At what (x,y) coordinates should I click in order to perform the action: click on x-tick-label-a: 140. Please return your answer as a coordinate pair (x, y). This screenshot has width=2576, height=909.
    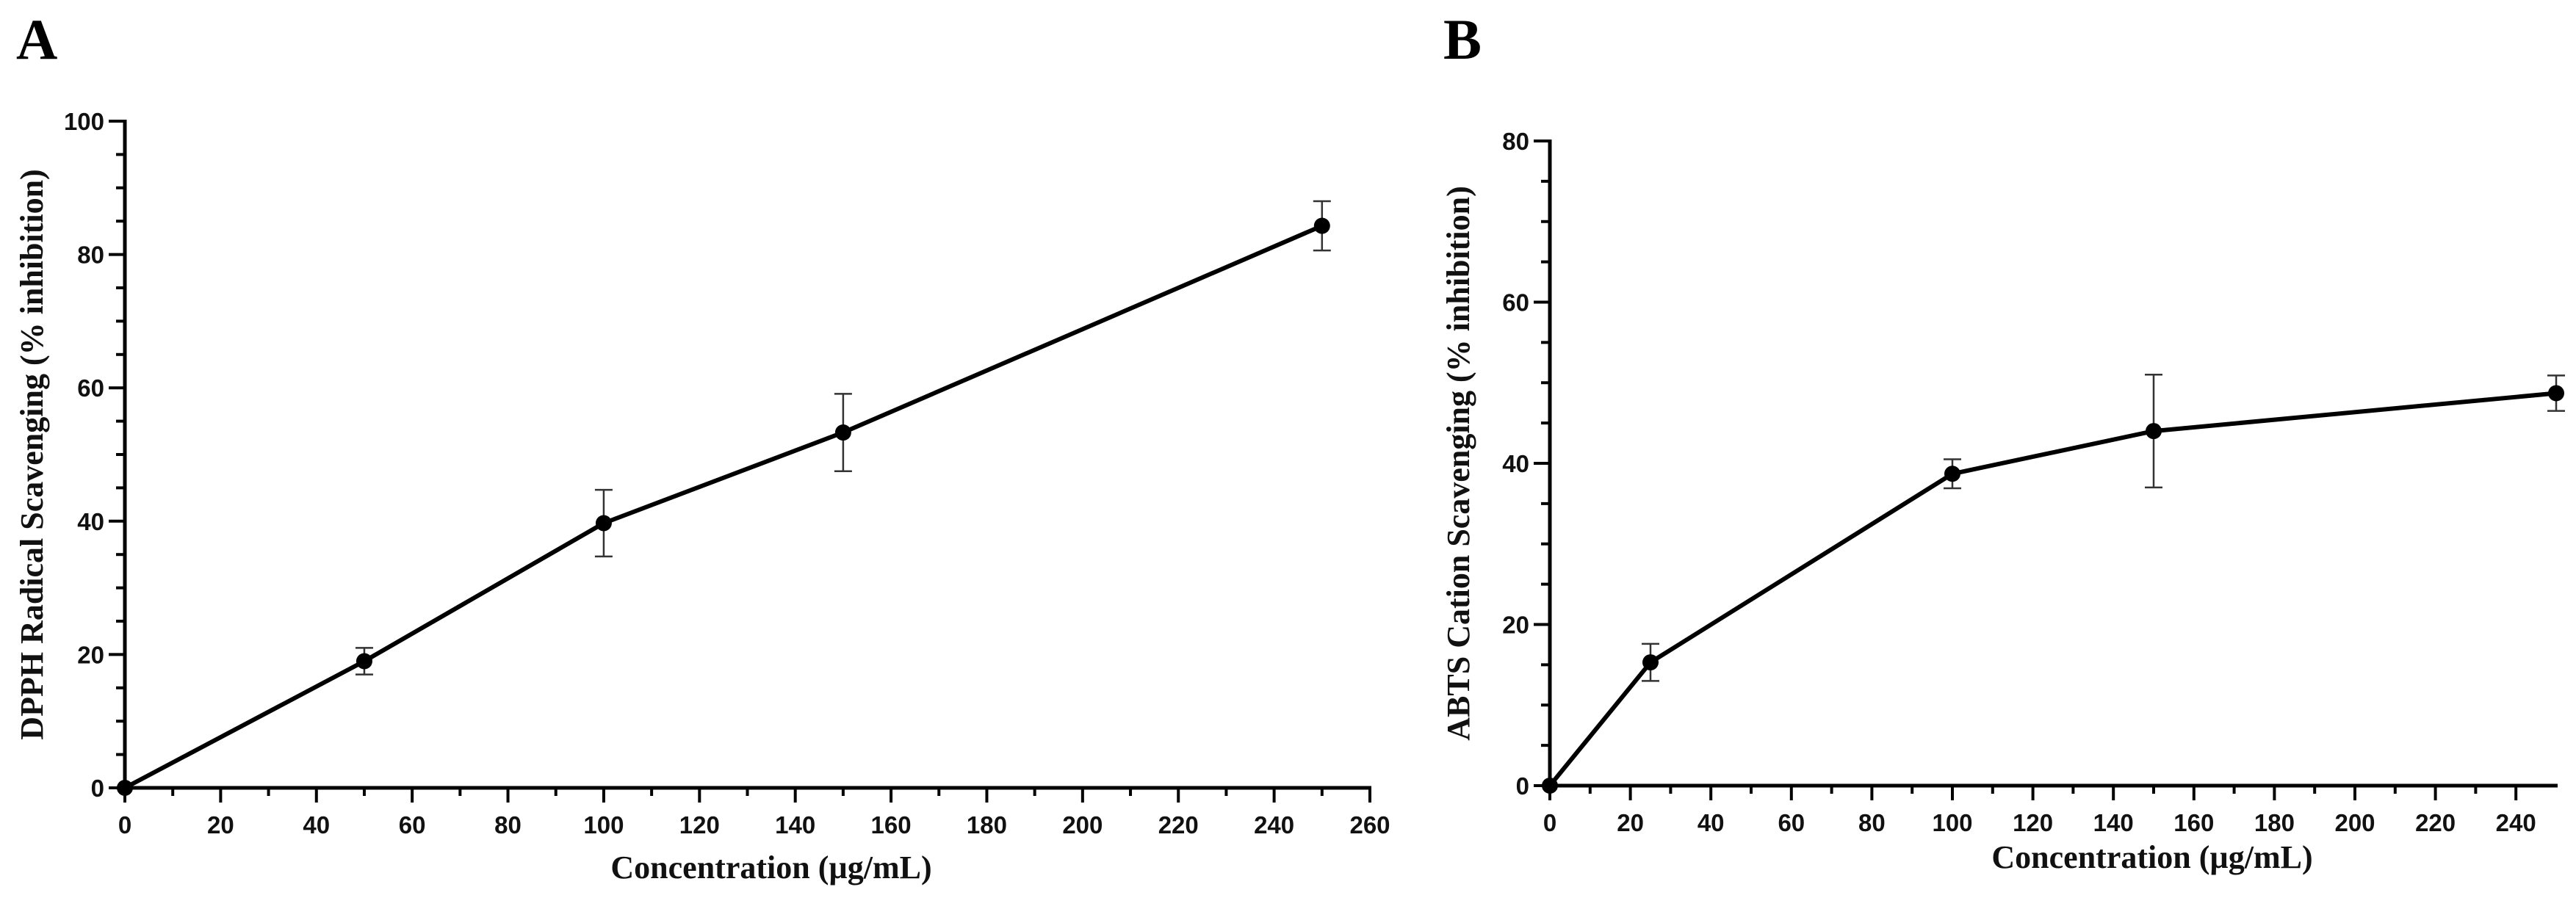
    Looking at the image, I should click on (795, 825).